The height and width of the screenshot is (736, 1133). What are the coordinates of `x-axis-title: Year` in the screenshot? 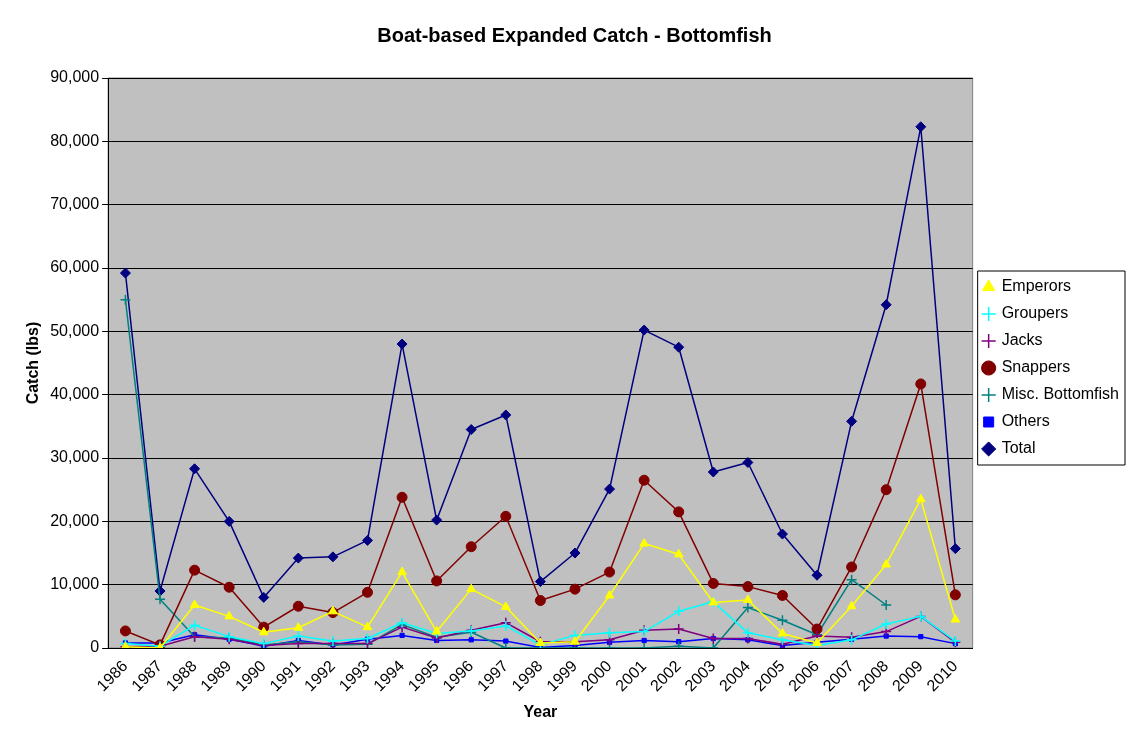 It's located at (540, 711).